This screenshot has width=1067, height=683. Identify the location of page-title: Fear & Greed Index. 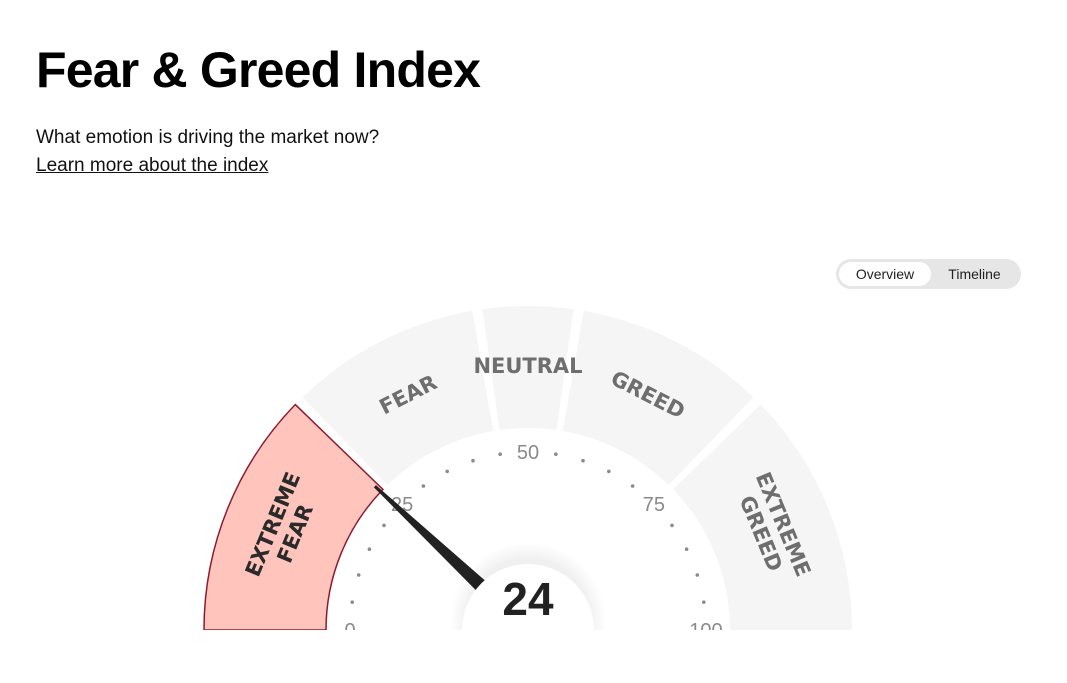
(258, 70).